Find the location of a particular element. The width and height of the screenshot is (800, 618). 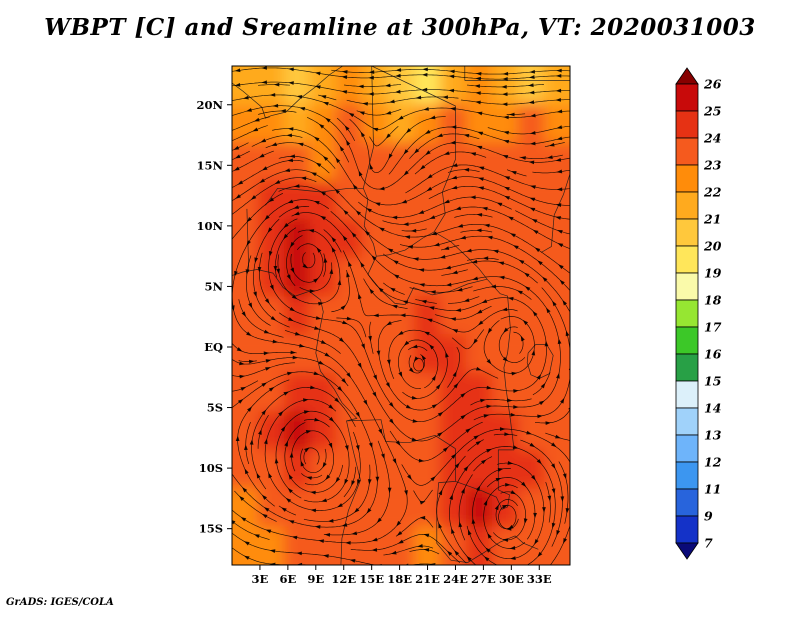

x-tick-label: 21E is located at coordinates (427, 579).